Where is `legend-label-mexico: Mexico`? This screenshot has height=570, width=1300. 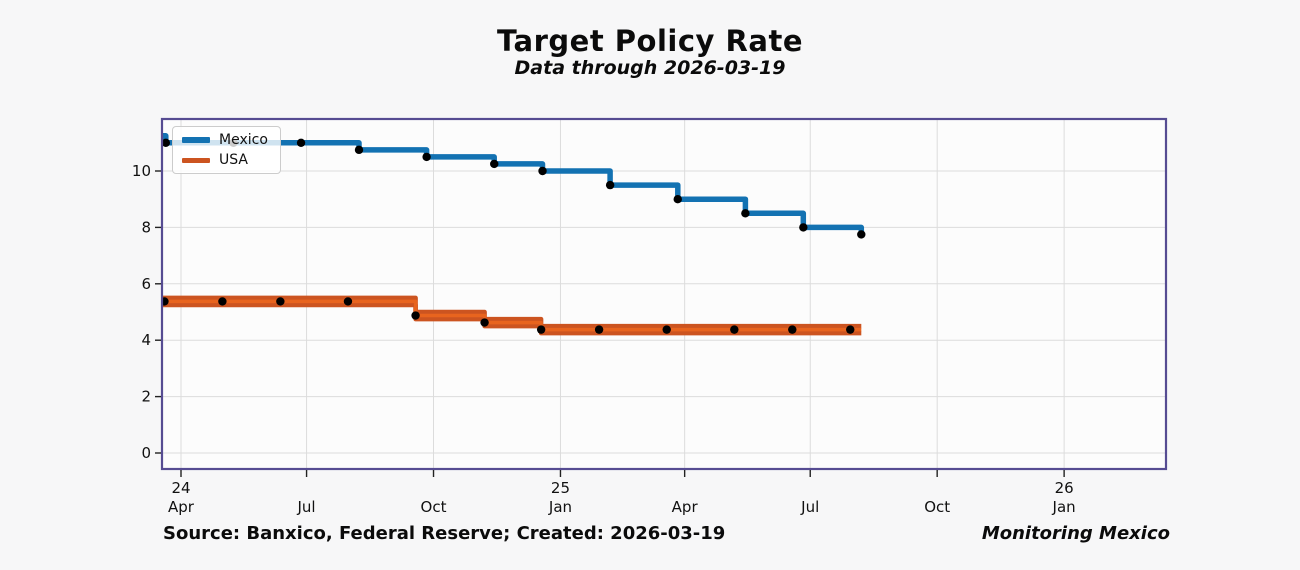
legend-label-mexico: Mexico is located at coordinates (243, 140).